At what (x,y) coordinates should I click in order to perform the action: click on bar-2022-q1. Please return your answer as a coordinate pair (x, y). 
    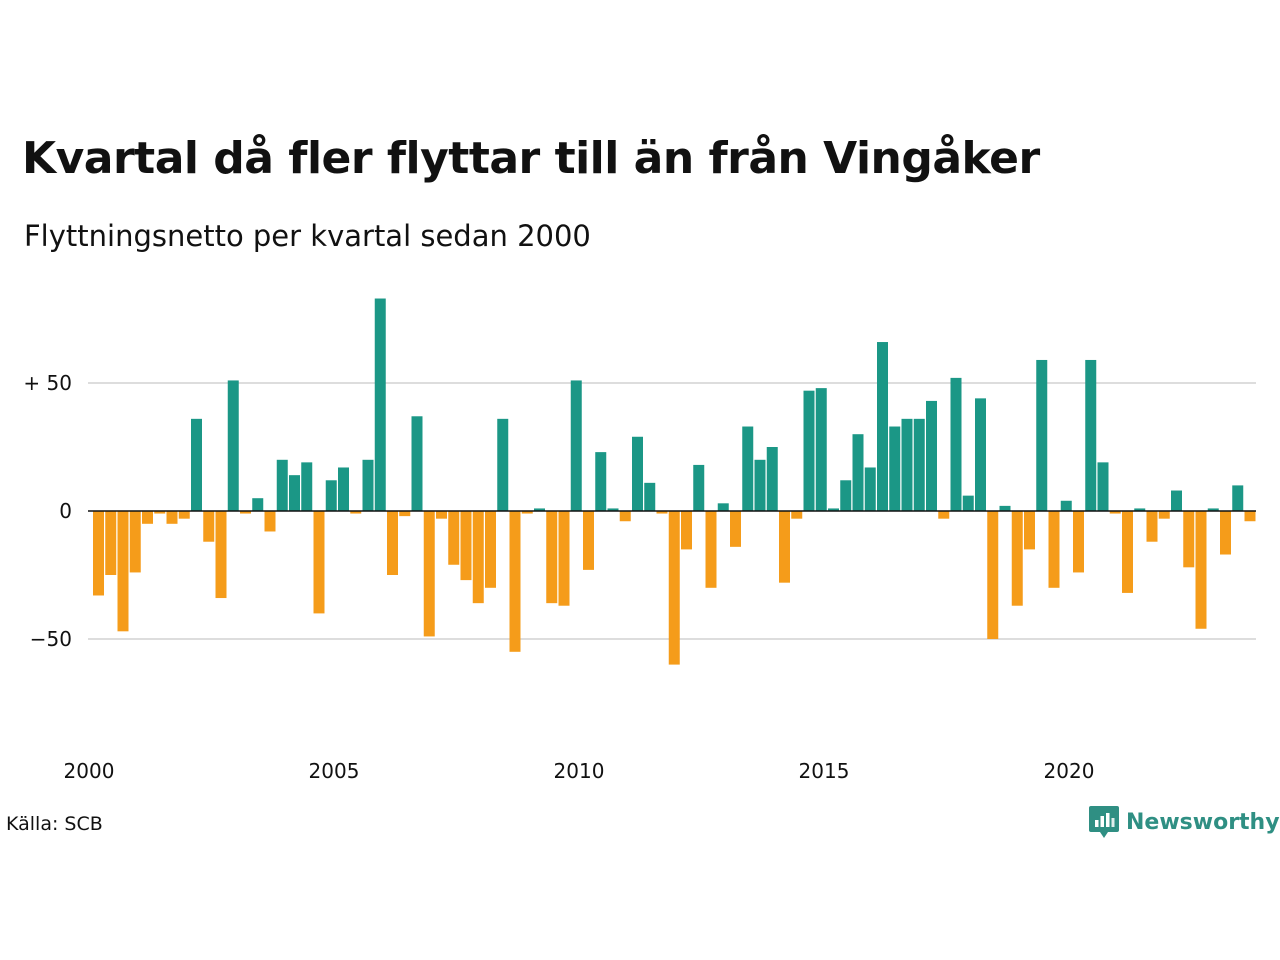
    Looking at the image, I should click on (1176, 500).